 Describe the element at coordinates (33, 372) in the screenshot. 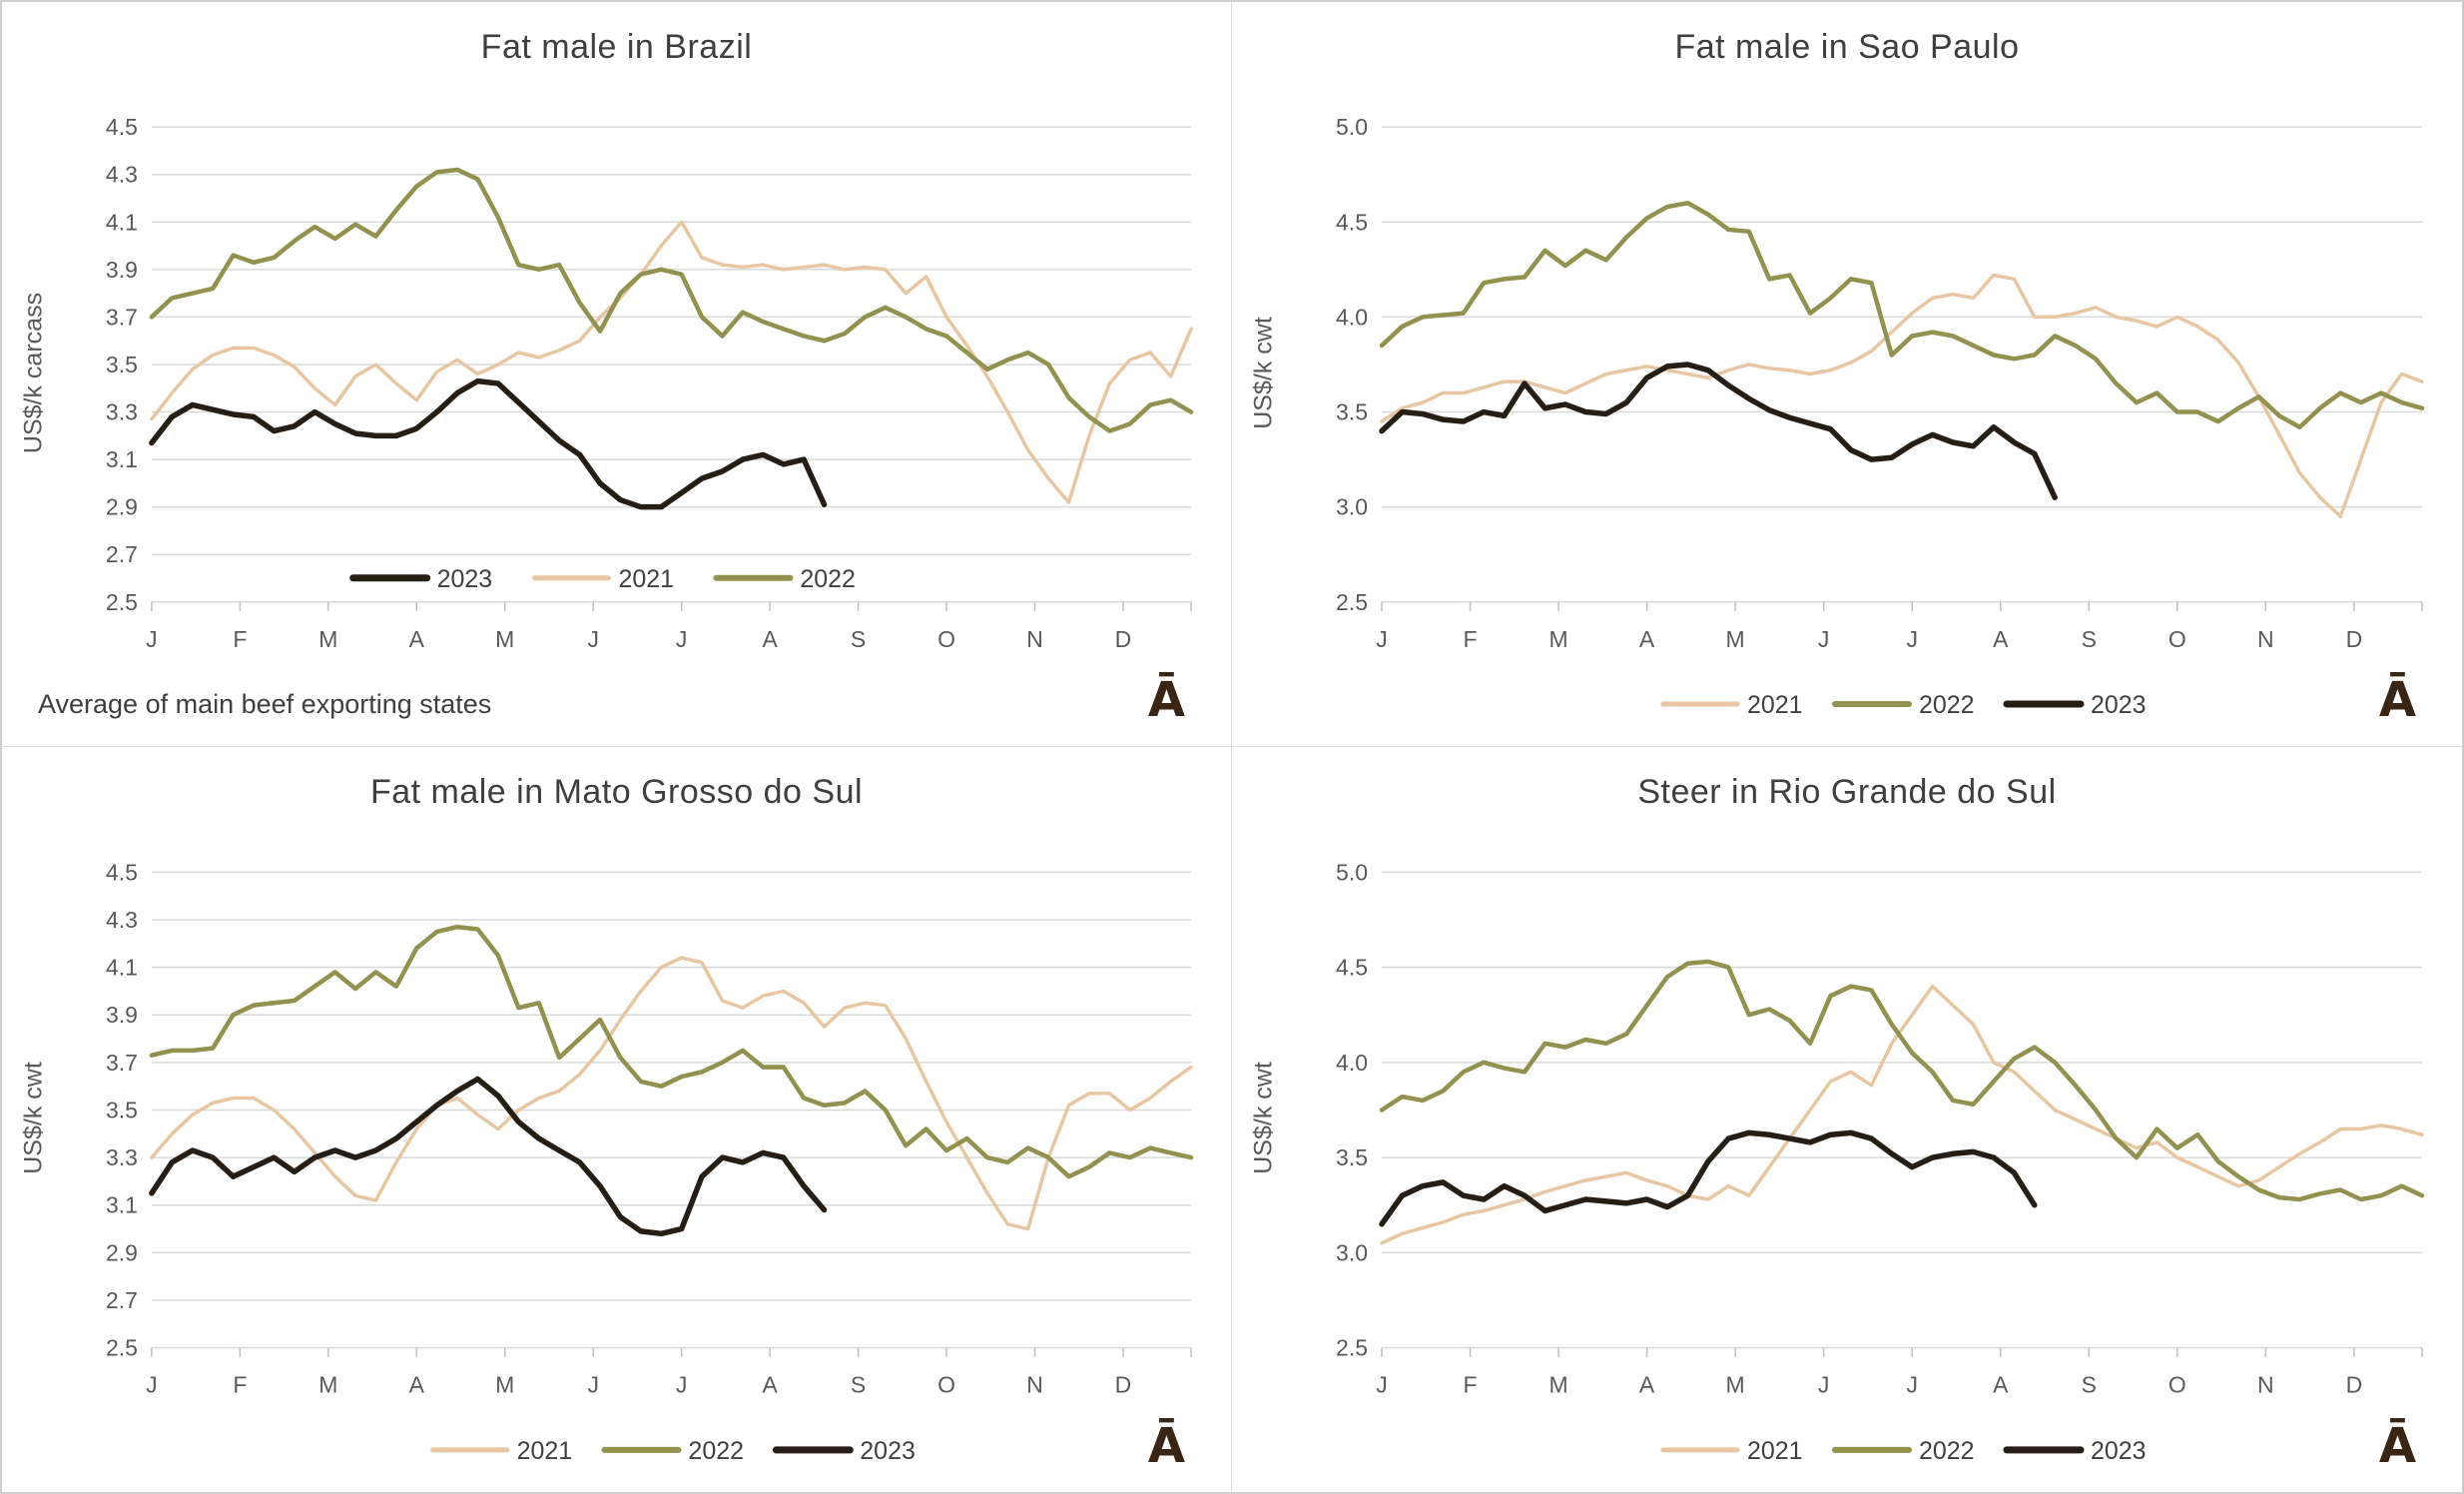

I see `y-axis-label: US$/k carcass` at that location.